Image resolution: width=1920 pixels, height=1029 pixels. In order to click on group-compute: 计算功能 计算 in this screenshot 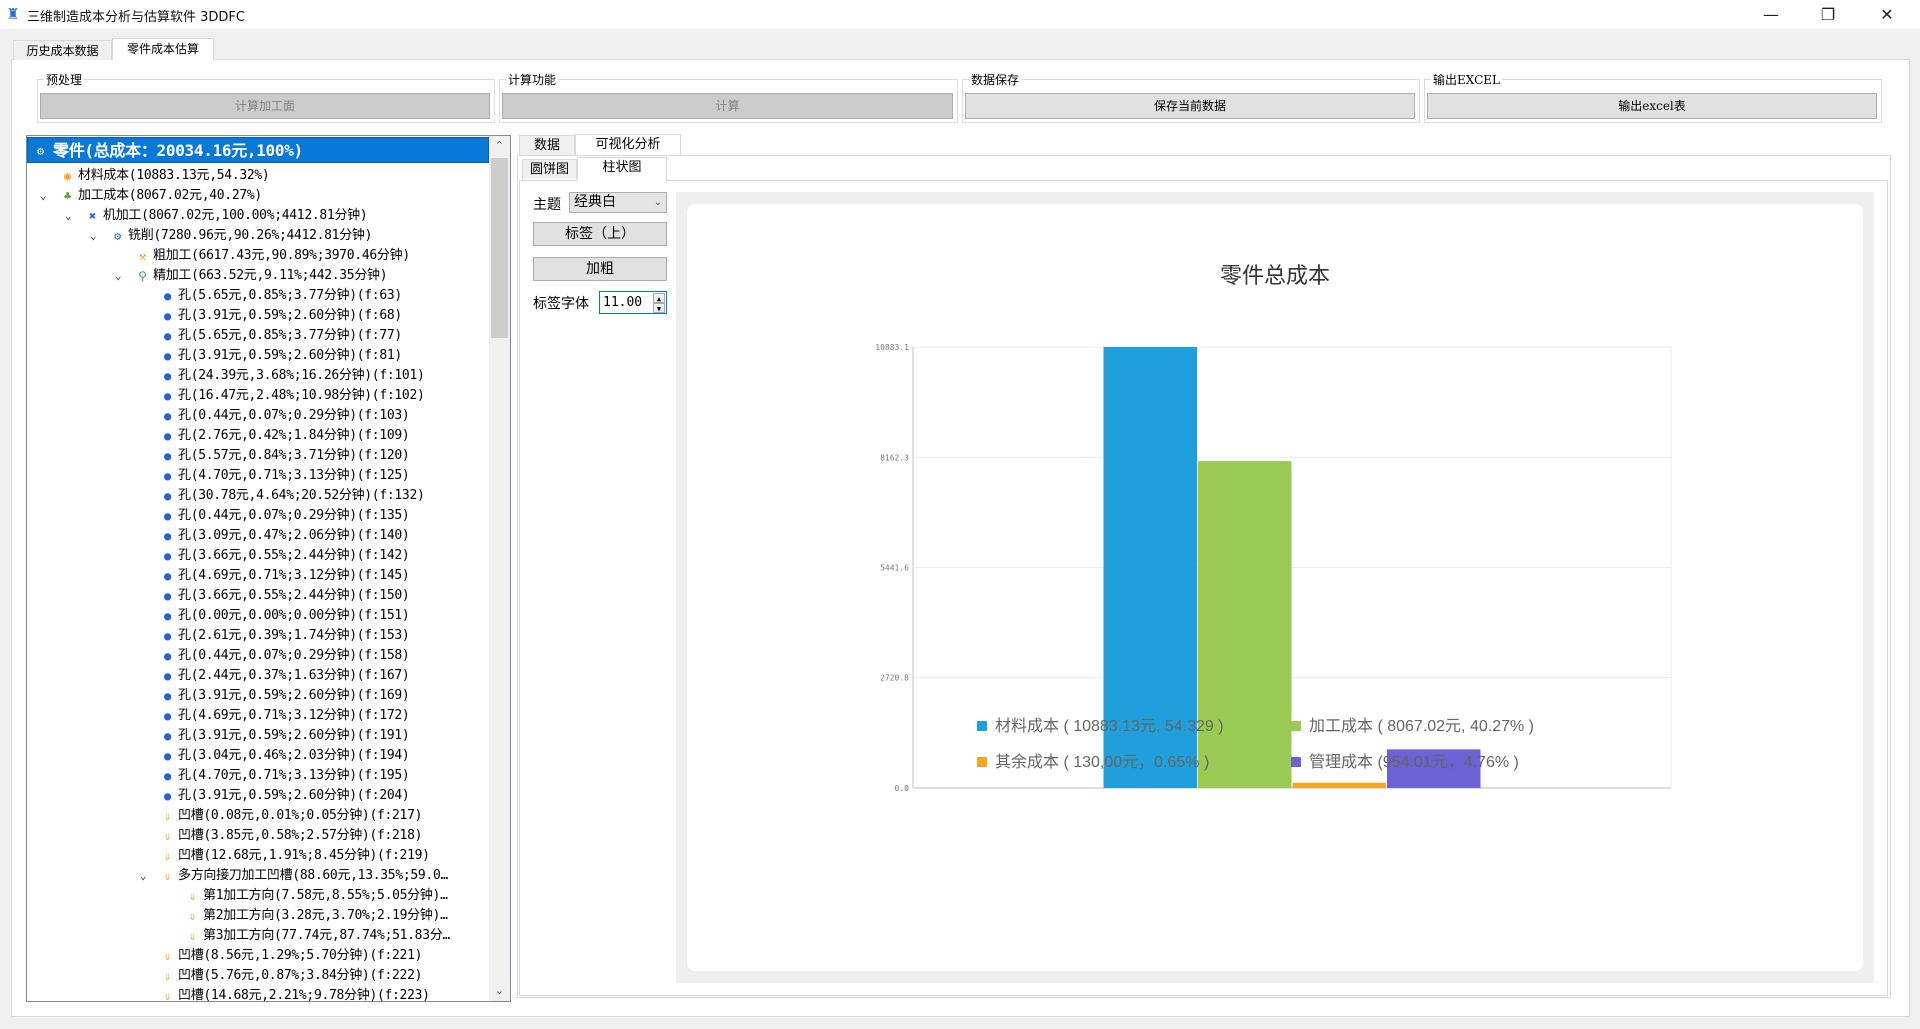, I will do `click(728, 97)`.